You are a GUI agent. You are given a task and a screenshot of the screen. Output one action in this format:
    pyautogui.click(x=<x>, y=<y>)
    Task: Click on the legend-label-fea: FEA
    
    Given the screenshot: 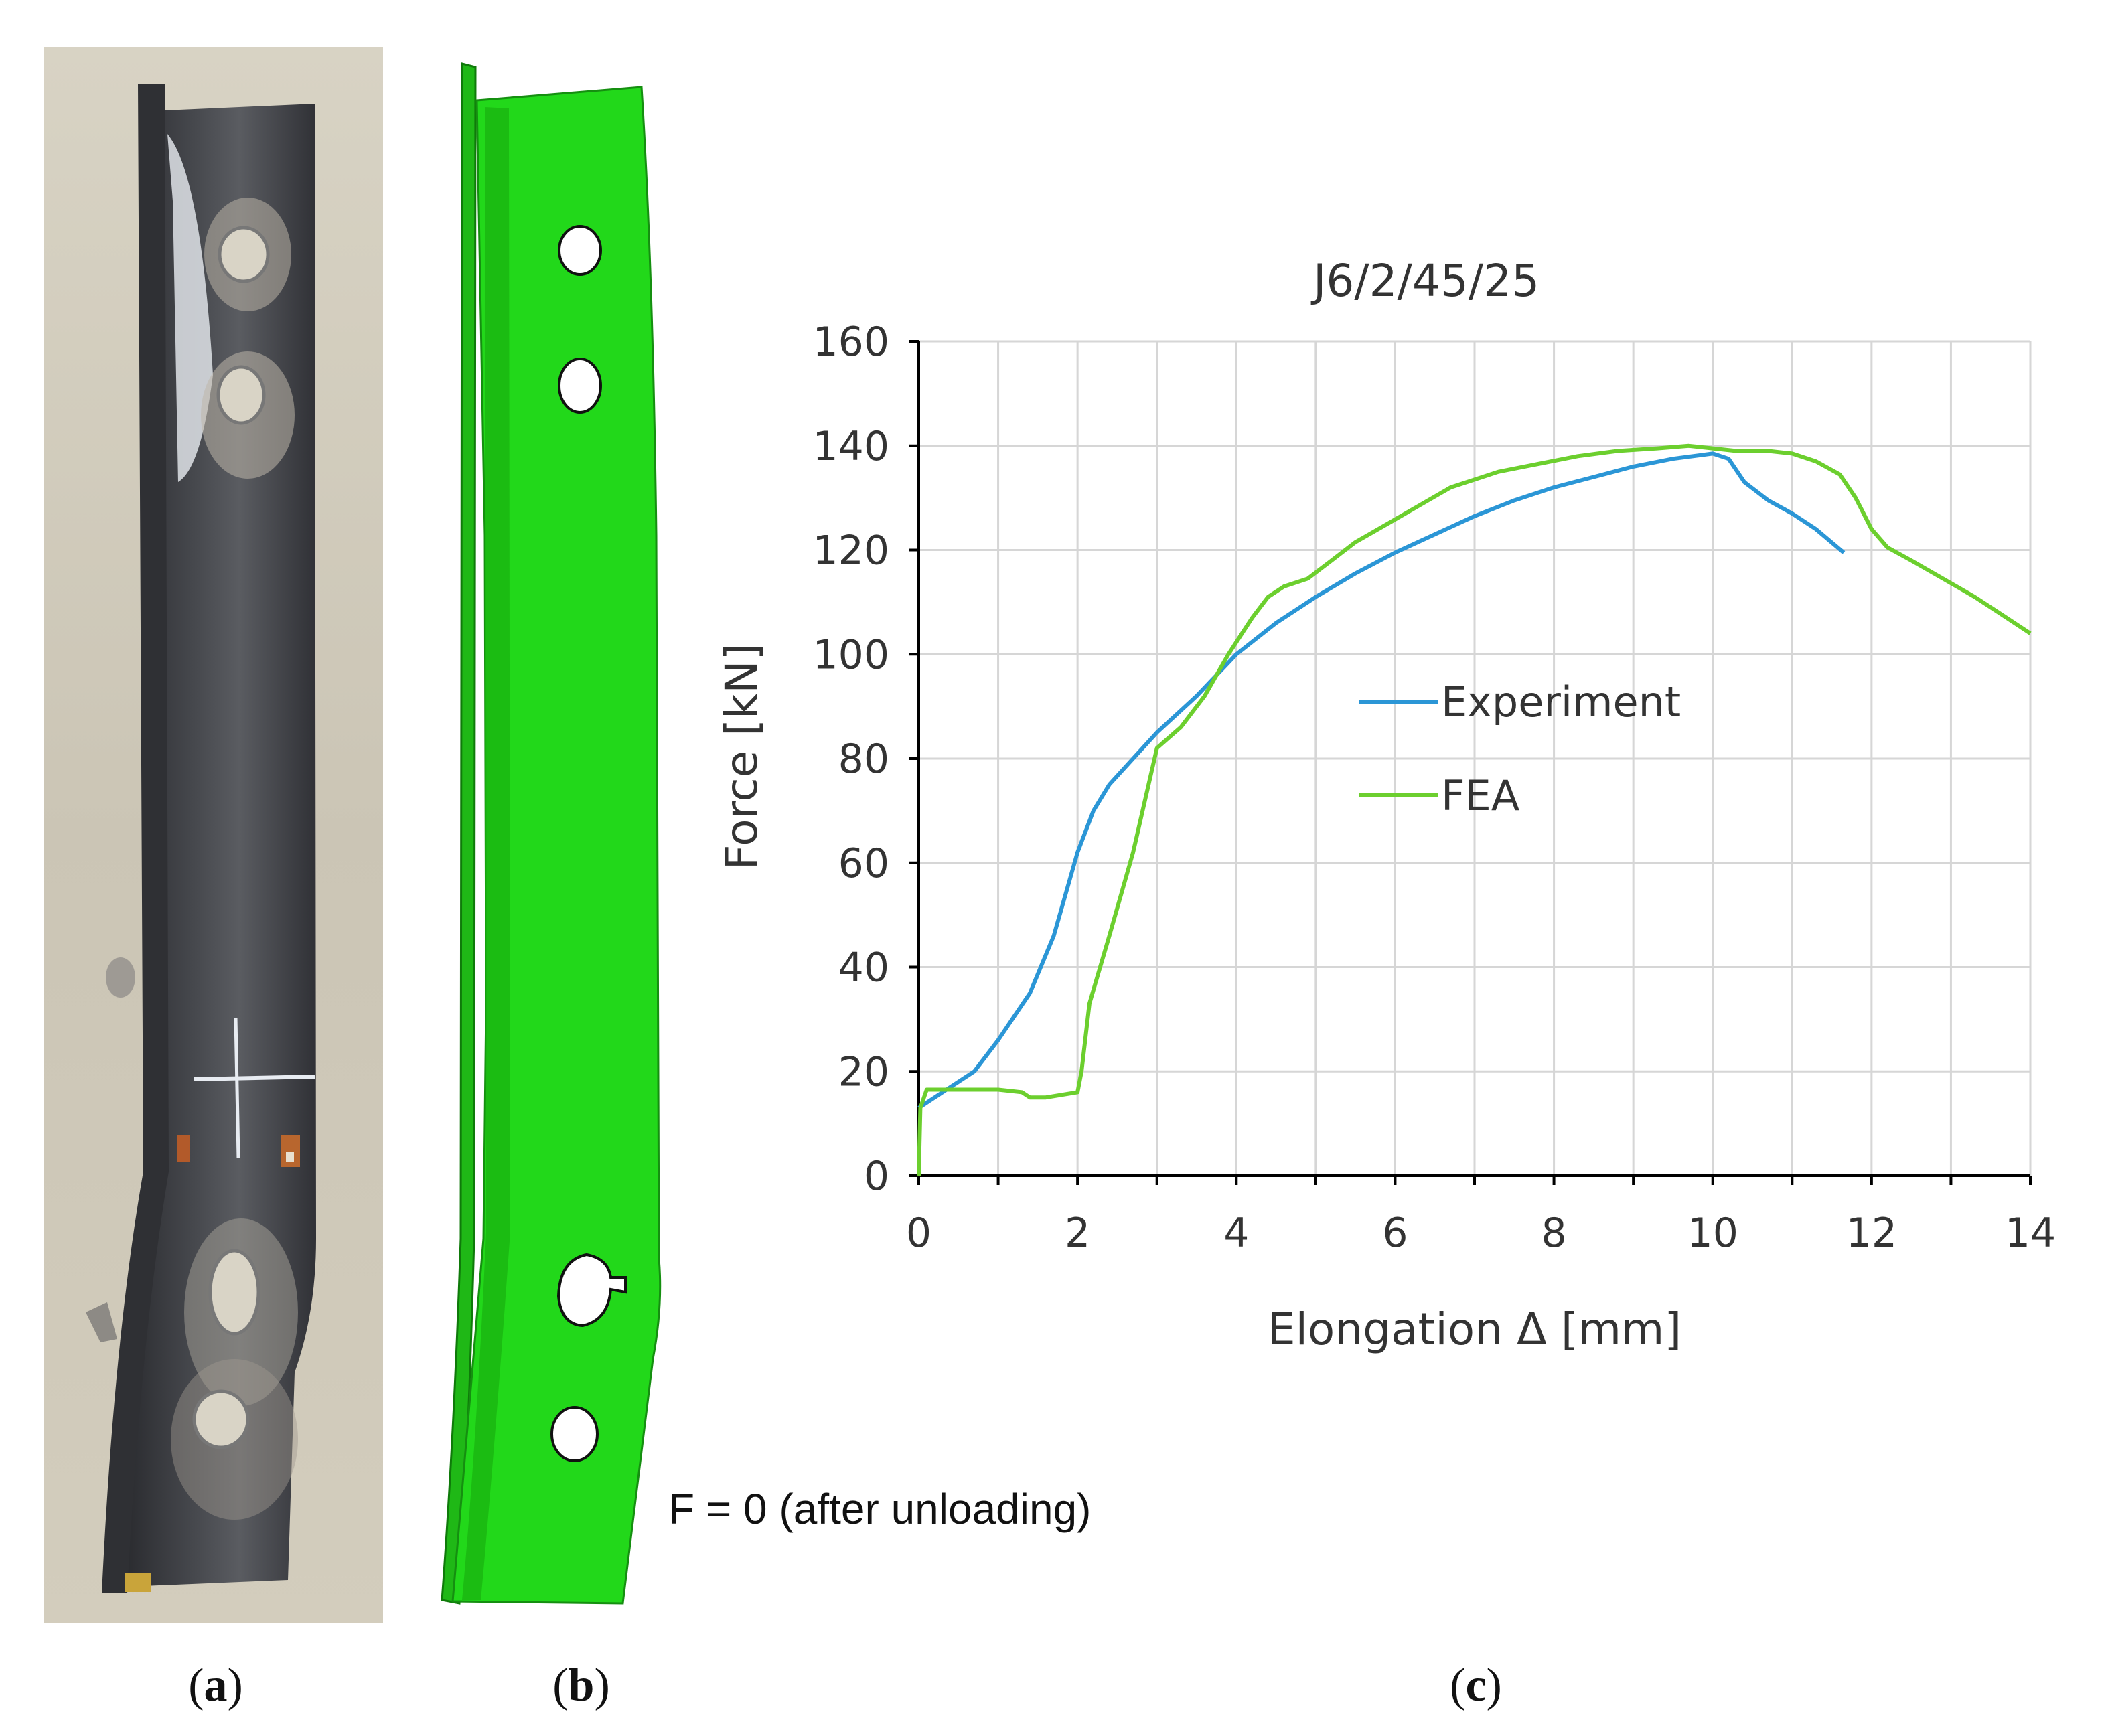 What is the action you would take?
    pyautogui.click(x=1480, y=796)
    